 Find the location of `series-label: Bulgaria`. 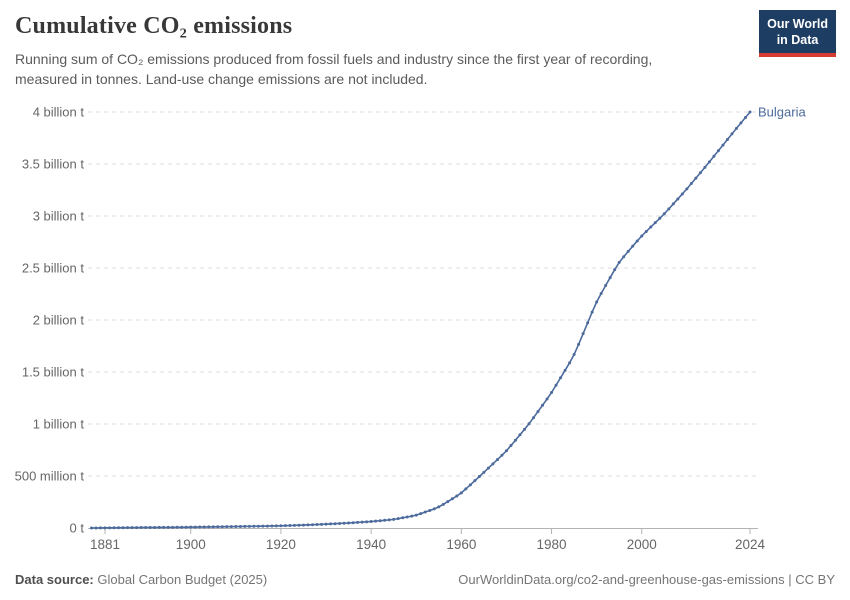

series-label: Bulgaria is located at coordinates (782, 112).